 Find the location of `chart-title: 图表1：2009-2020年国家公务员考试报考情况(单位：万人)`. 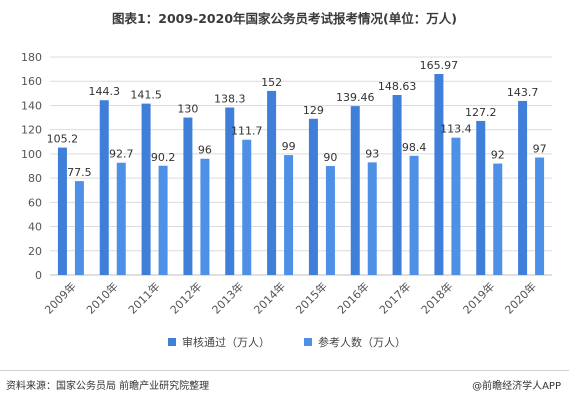

chart-title: 图表1：2009-2020年国家公务员考试报考情况(单位：万人) is located at coordinates (284, 18).